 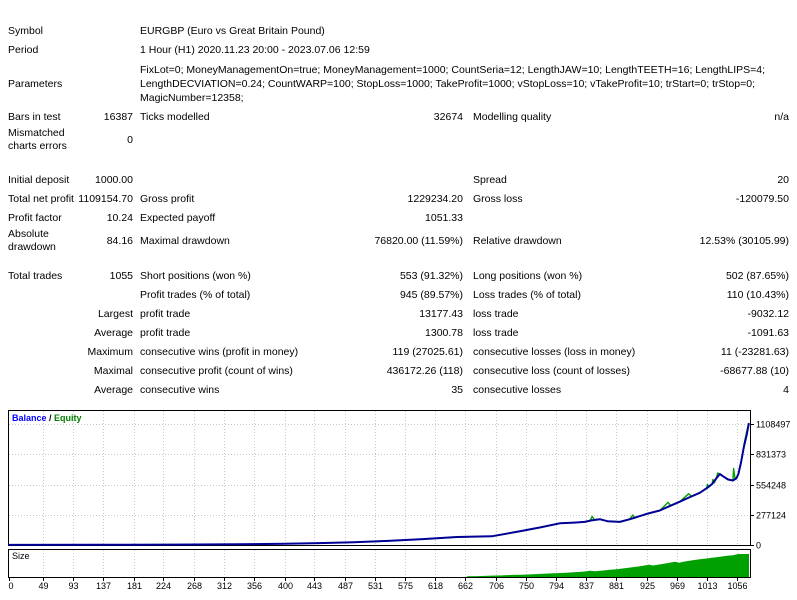 I want to click on metric-label: Loss trades (% of total), so click(x=527, y=295).